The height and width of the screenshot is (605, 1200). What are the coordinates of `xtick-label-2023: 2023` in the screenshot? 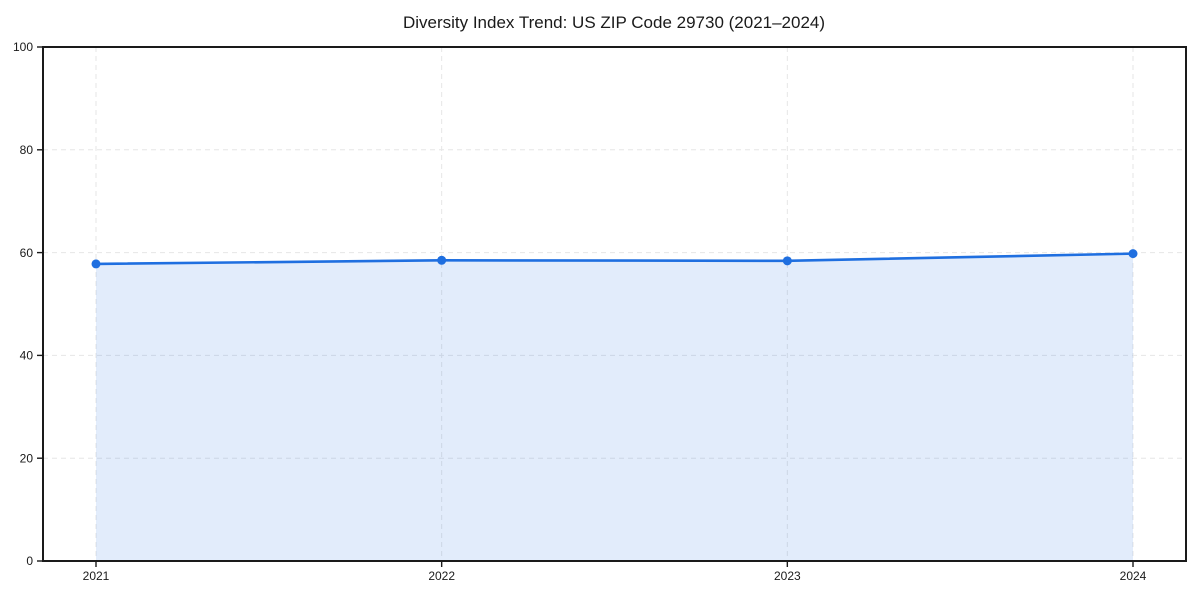 It's located at (787, 576).